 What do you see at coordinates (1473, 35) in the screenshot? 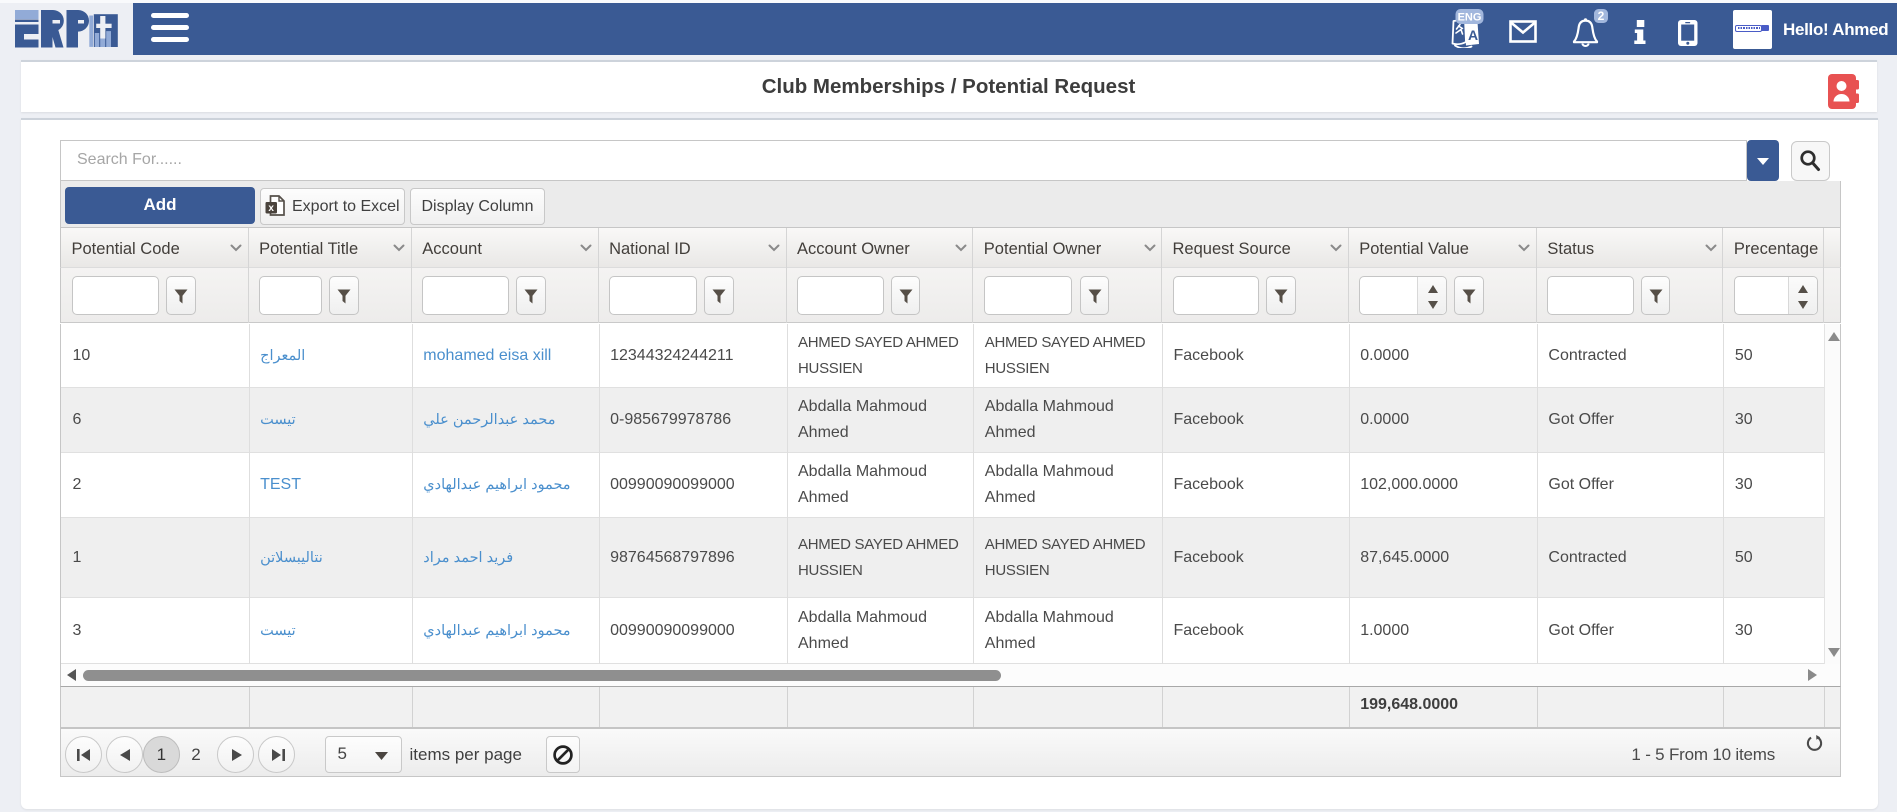
I see `svg-text: A` at bounding box center [1473, 35].